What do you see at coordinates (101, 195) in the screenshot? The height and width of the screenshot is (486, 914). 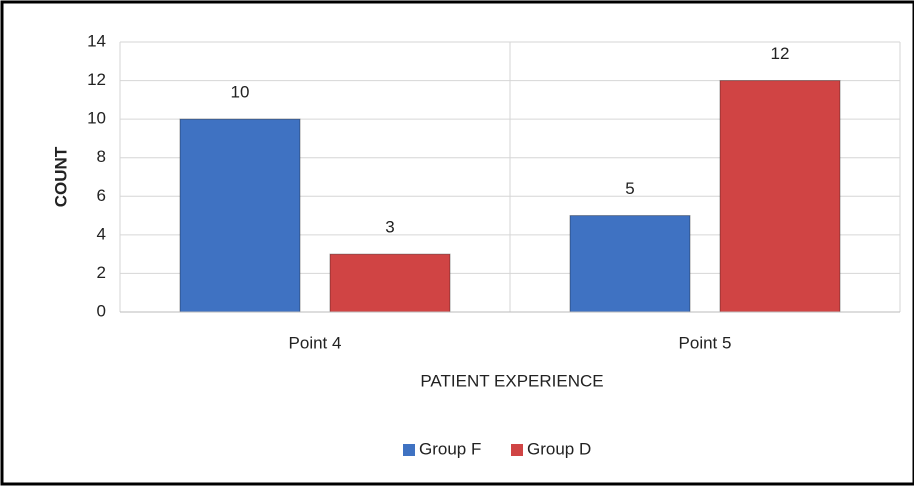 I see `y-tick-label: 6` at bounding box center [101, 195].